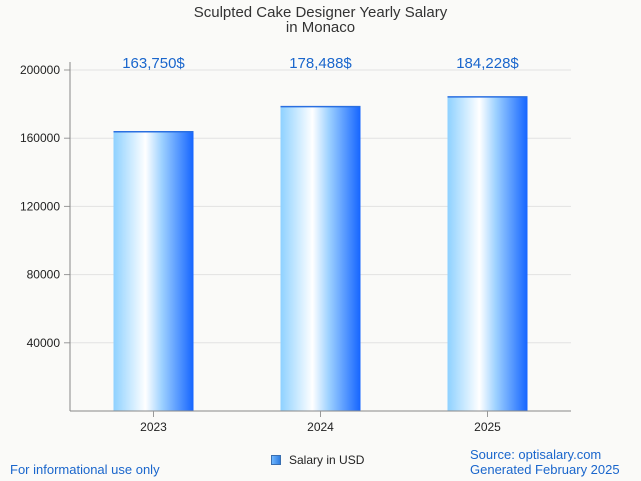  What do you see at coordinates (536, 454) in the screenshot?
I see `source-link: Source: optisalary.com` at bounding box center [536, 454].